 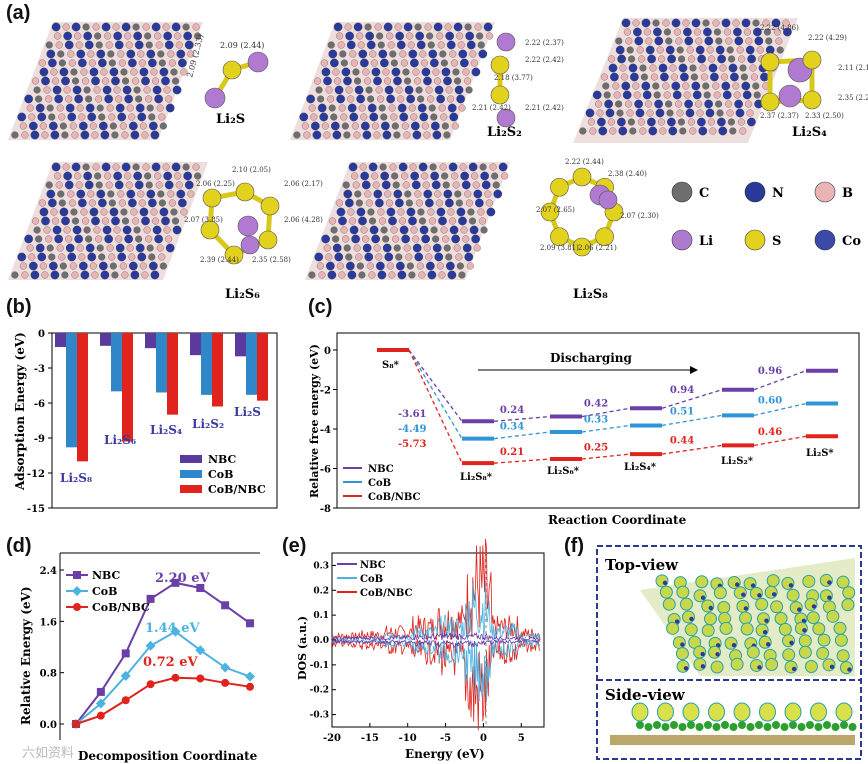 I want to click on category-label: Li₂S₂, so click(x=208, y=424).